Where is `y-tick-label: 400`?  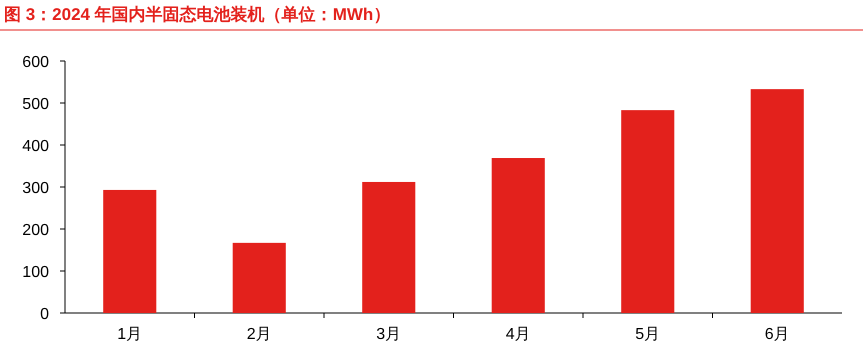 y-tick-label: 400 is located at coordinates (36, 146).